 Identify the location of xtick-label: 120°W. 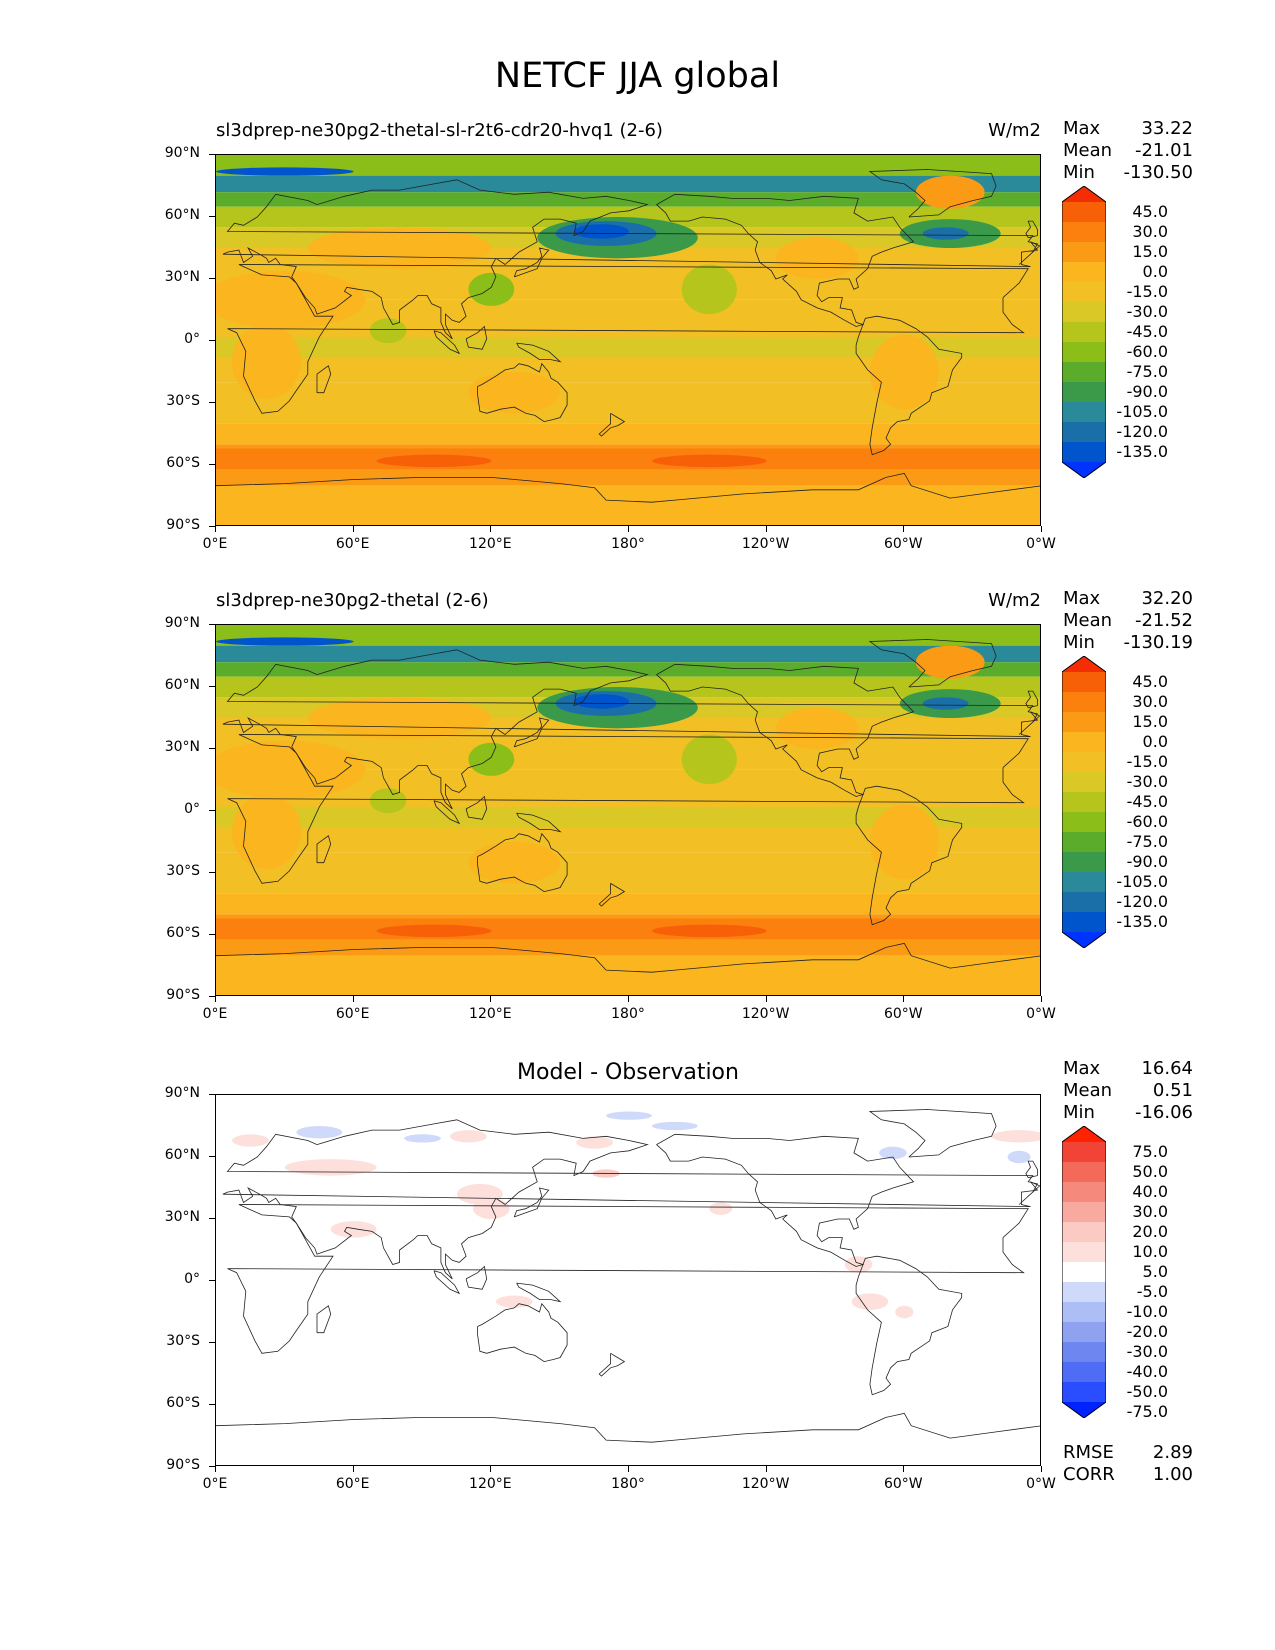
(765, 544).